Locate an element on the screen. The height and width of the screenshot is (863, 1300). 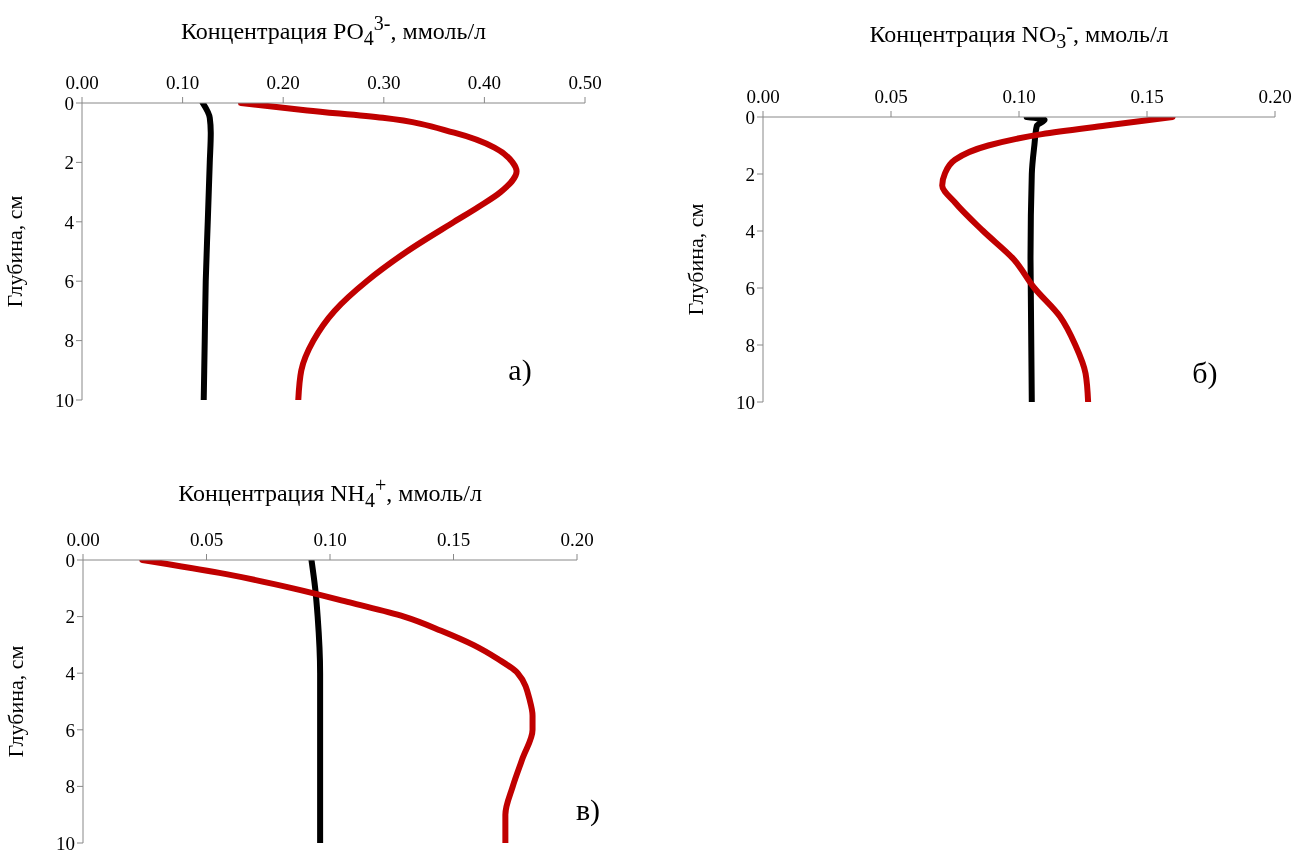
annotation: а) is located at coordinates (520, 370).